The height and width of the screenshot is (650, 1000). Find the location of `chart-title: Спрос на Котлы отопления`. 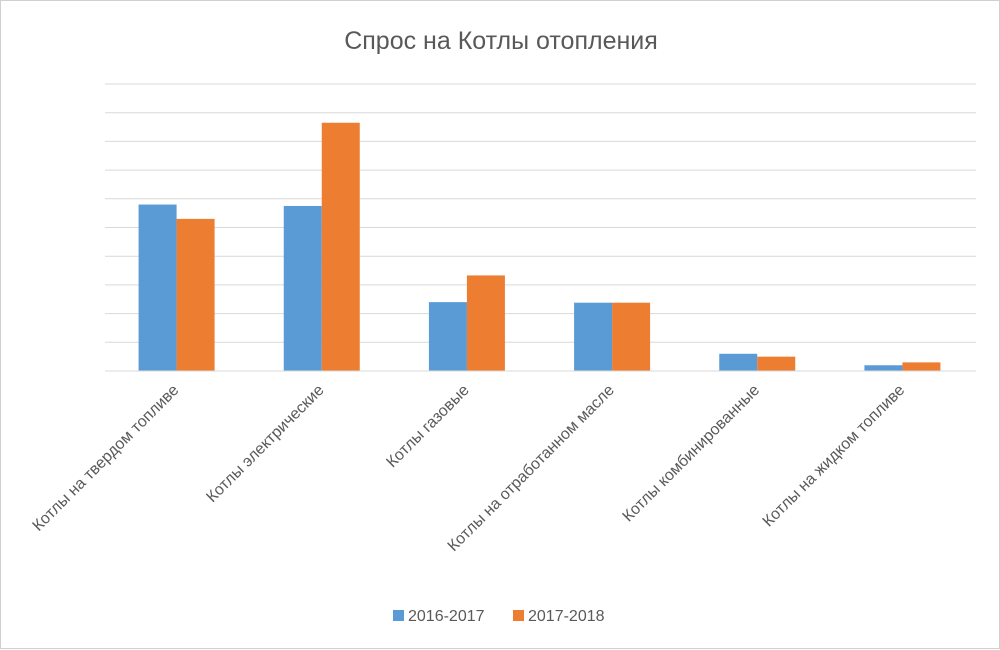

chart-title: Спрос на Котлы отопления is located at coordinates (501, 41).